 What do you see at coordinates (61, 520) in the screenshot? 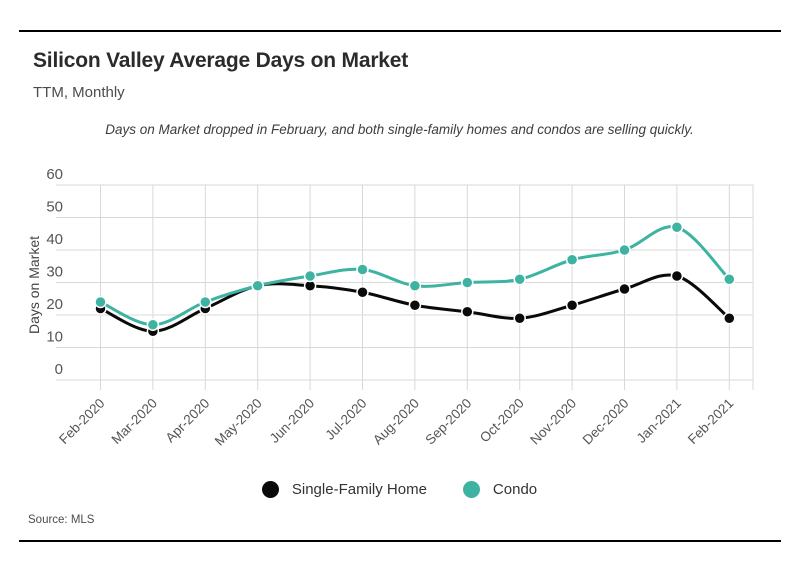
I see `source-note: Source: MLS` at bounding box center [61, 520].